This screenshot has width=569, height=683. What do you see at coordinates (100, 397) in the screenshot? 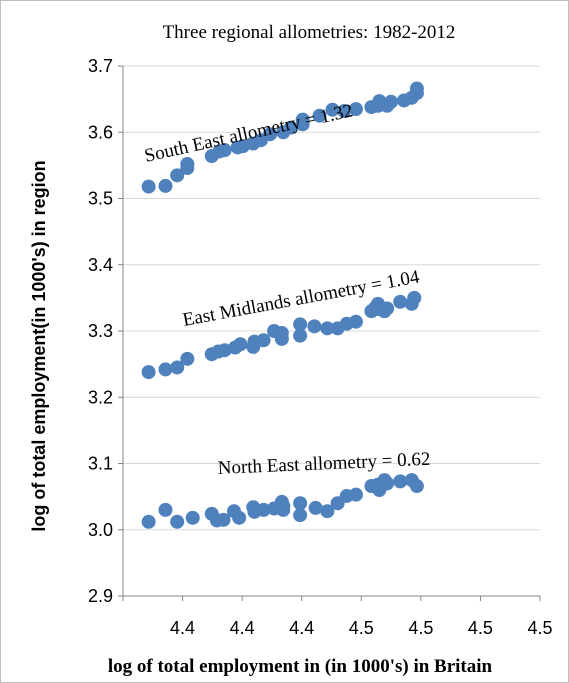
I see `y-tick-label: 3.2` at bounding box center [100, 397].